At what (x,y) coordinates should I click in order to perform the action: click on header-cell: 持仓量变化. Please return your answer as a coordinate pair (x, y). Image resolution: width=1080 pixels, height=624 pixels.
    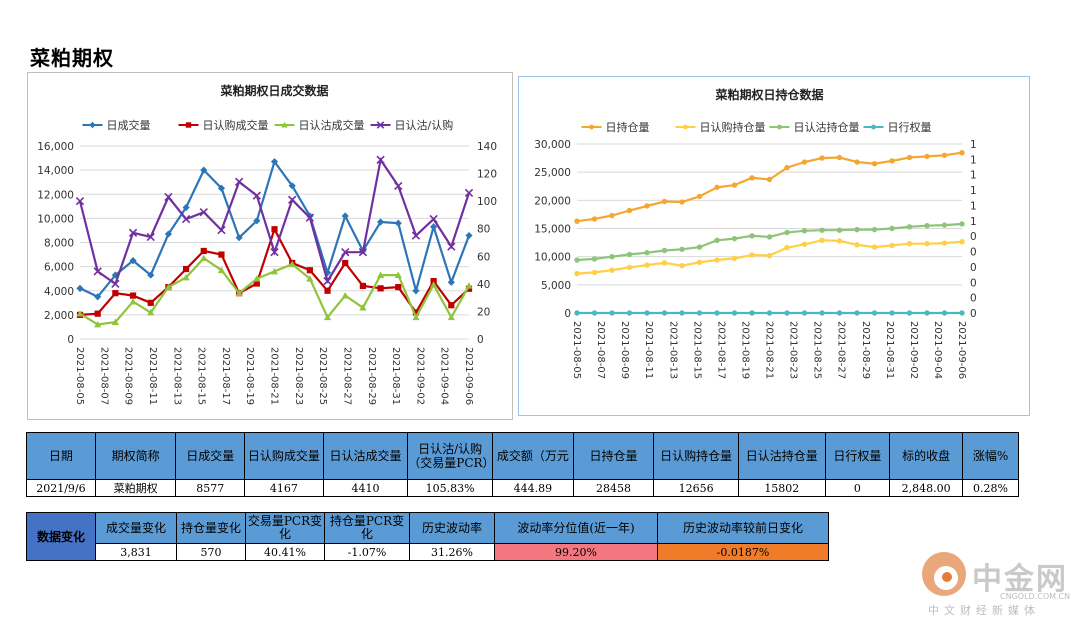
    Looking at the image, I should click on (211, 528).